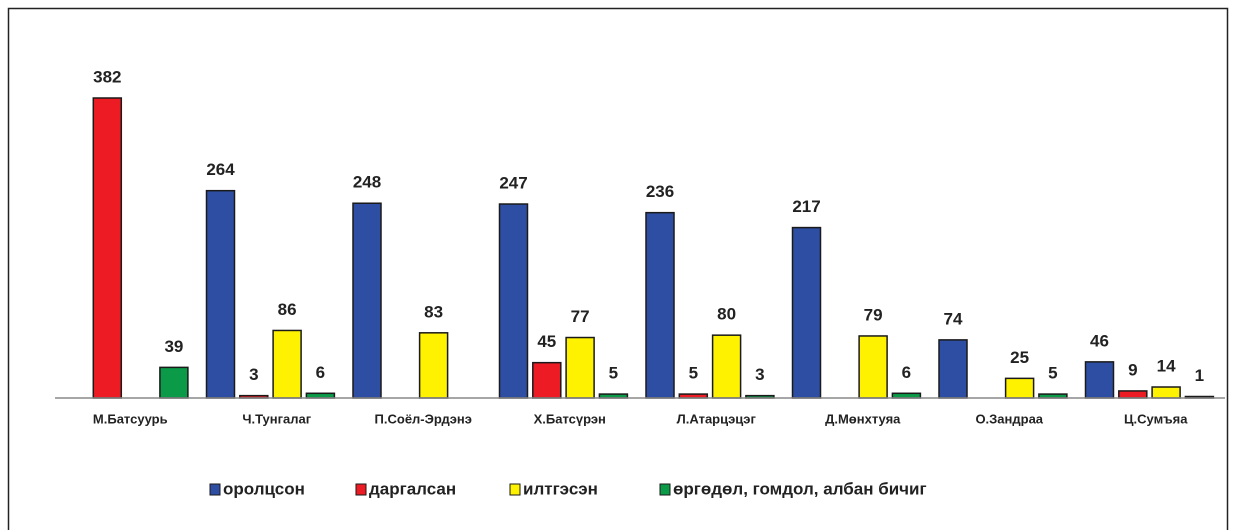  Describe the element at coordinates (1009, 418) in the screenshot. I see `x-tick-label: О.Зандраа` at that location.